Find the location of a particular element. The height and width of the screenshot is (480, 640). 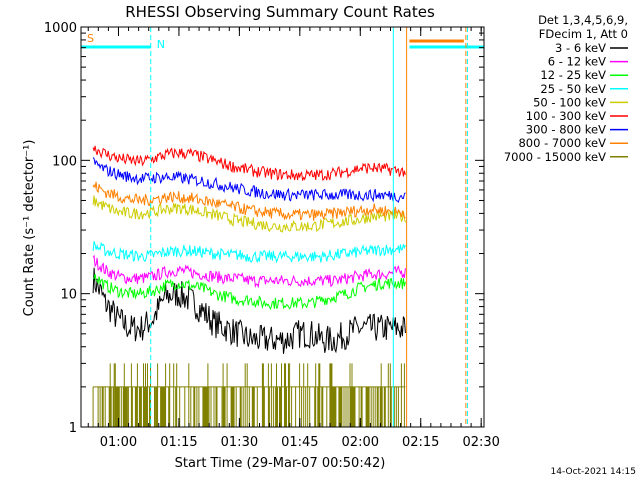

x-tick-label: 01:30 is located at coordinates (239, 442).